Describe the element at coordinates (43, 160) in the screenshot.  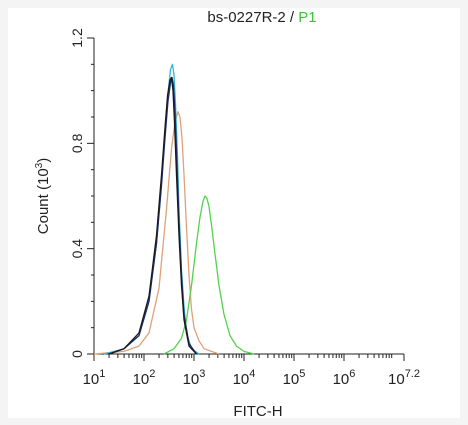
I see `y-axis-label-close: )` at that location.